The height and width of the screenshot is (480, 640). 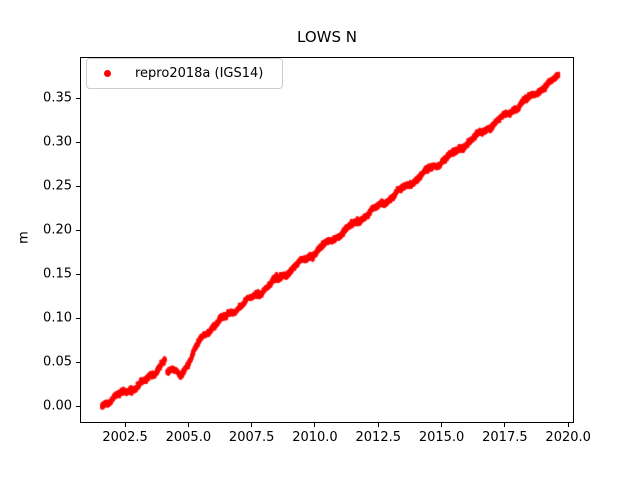 I want to click on chart-title: LOWS N, so click(x=327, y=37).